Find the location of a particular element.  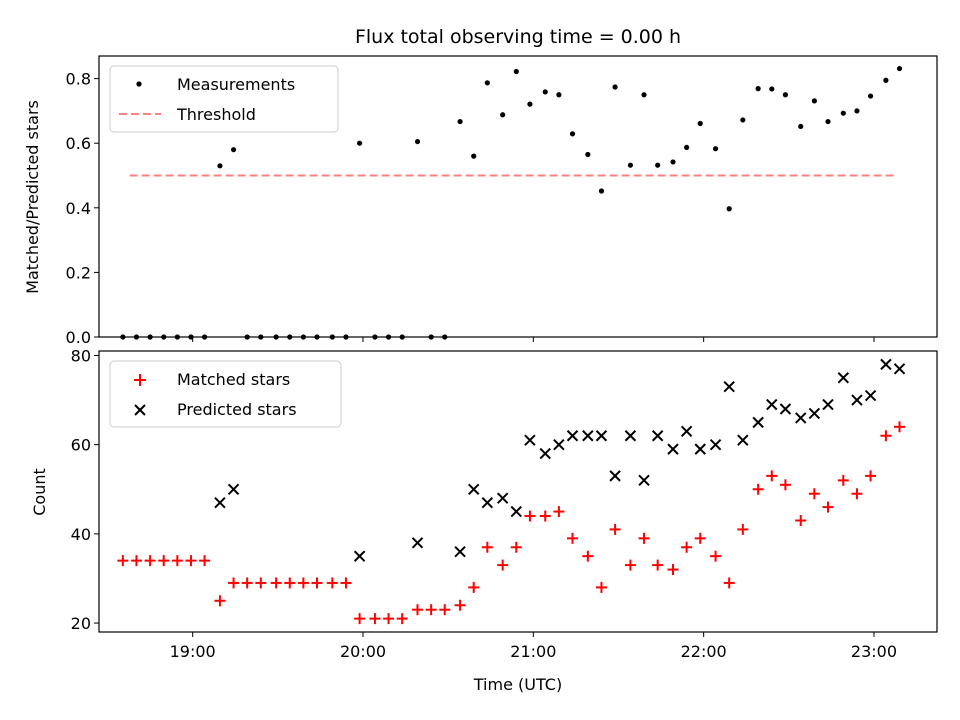

bottom-legend: Matched stars Predicted stars is located at coordinates (225, 394).